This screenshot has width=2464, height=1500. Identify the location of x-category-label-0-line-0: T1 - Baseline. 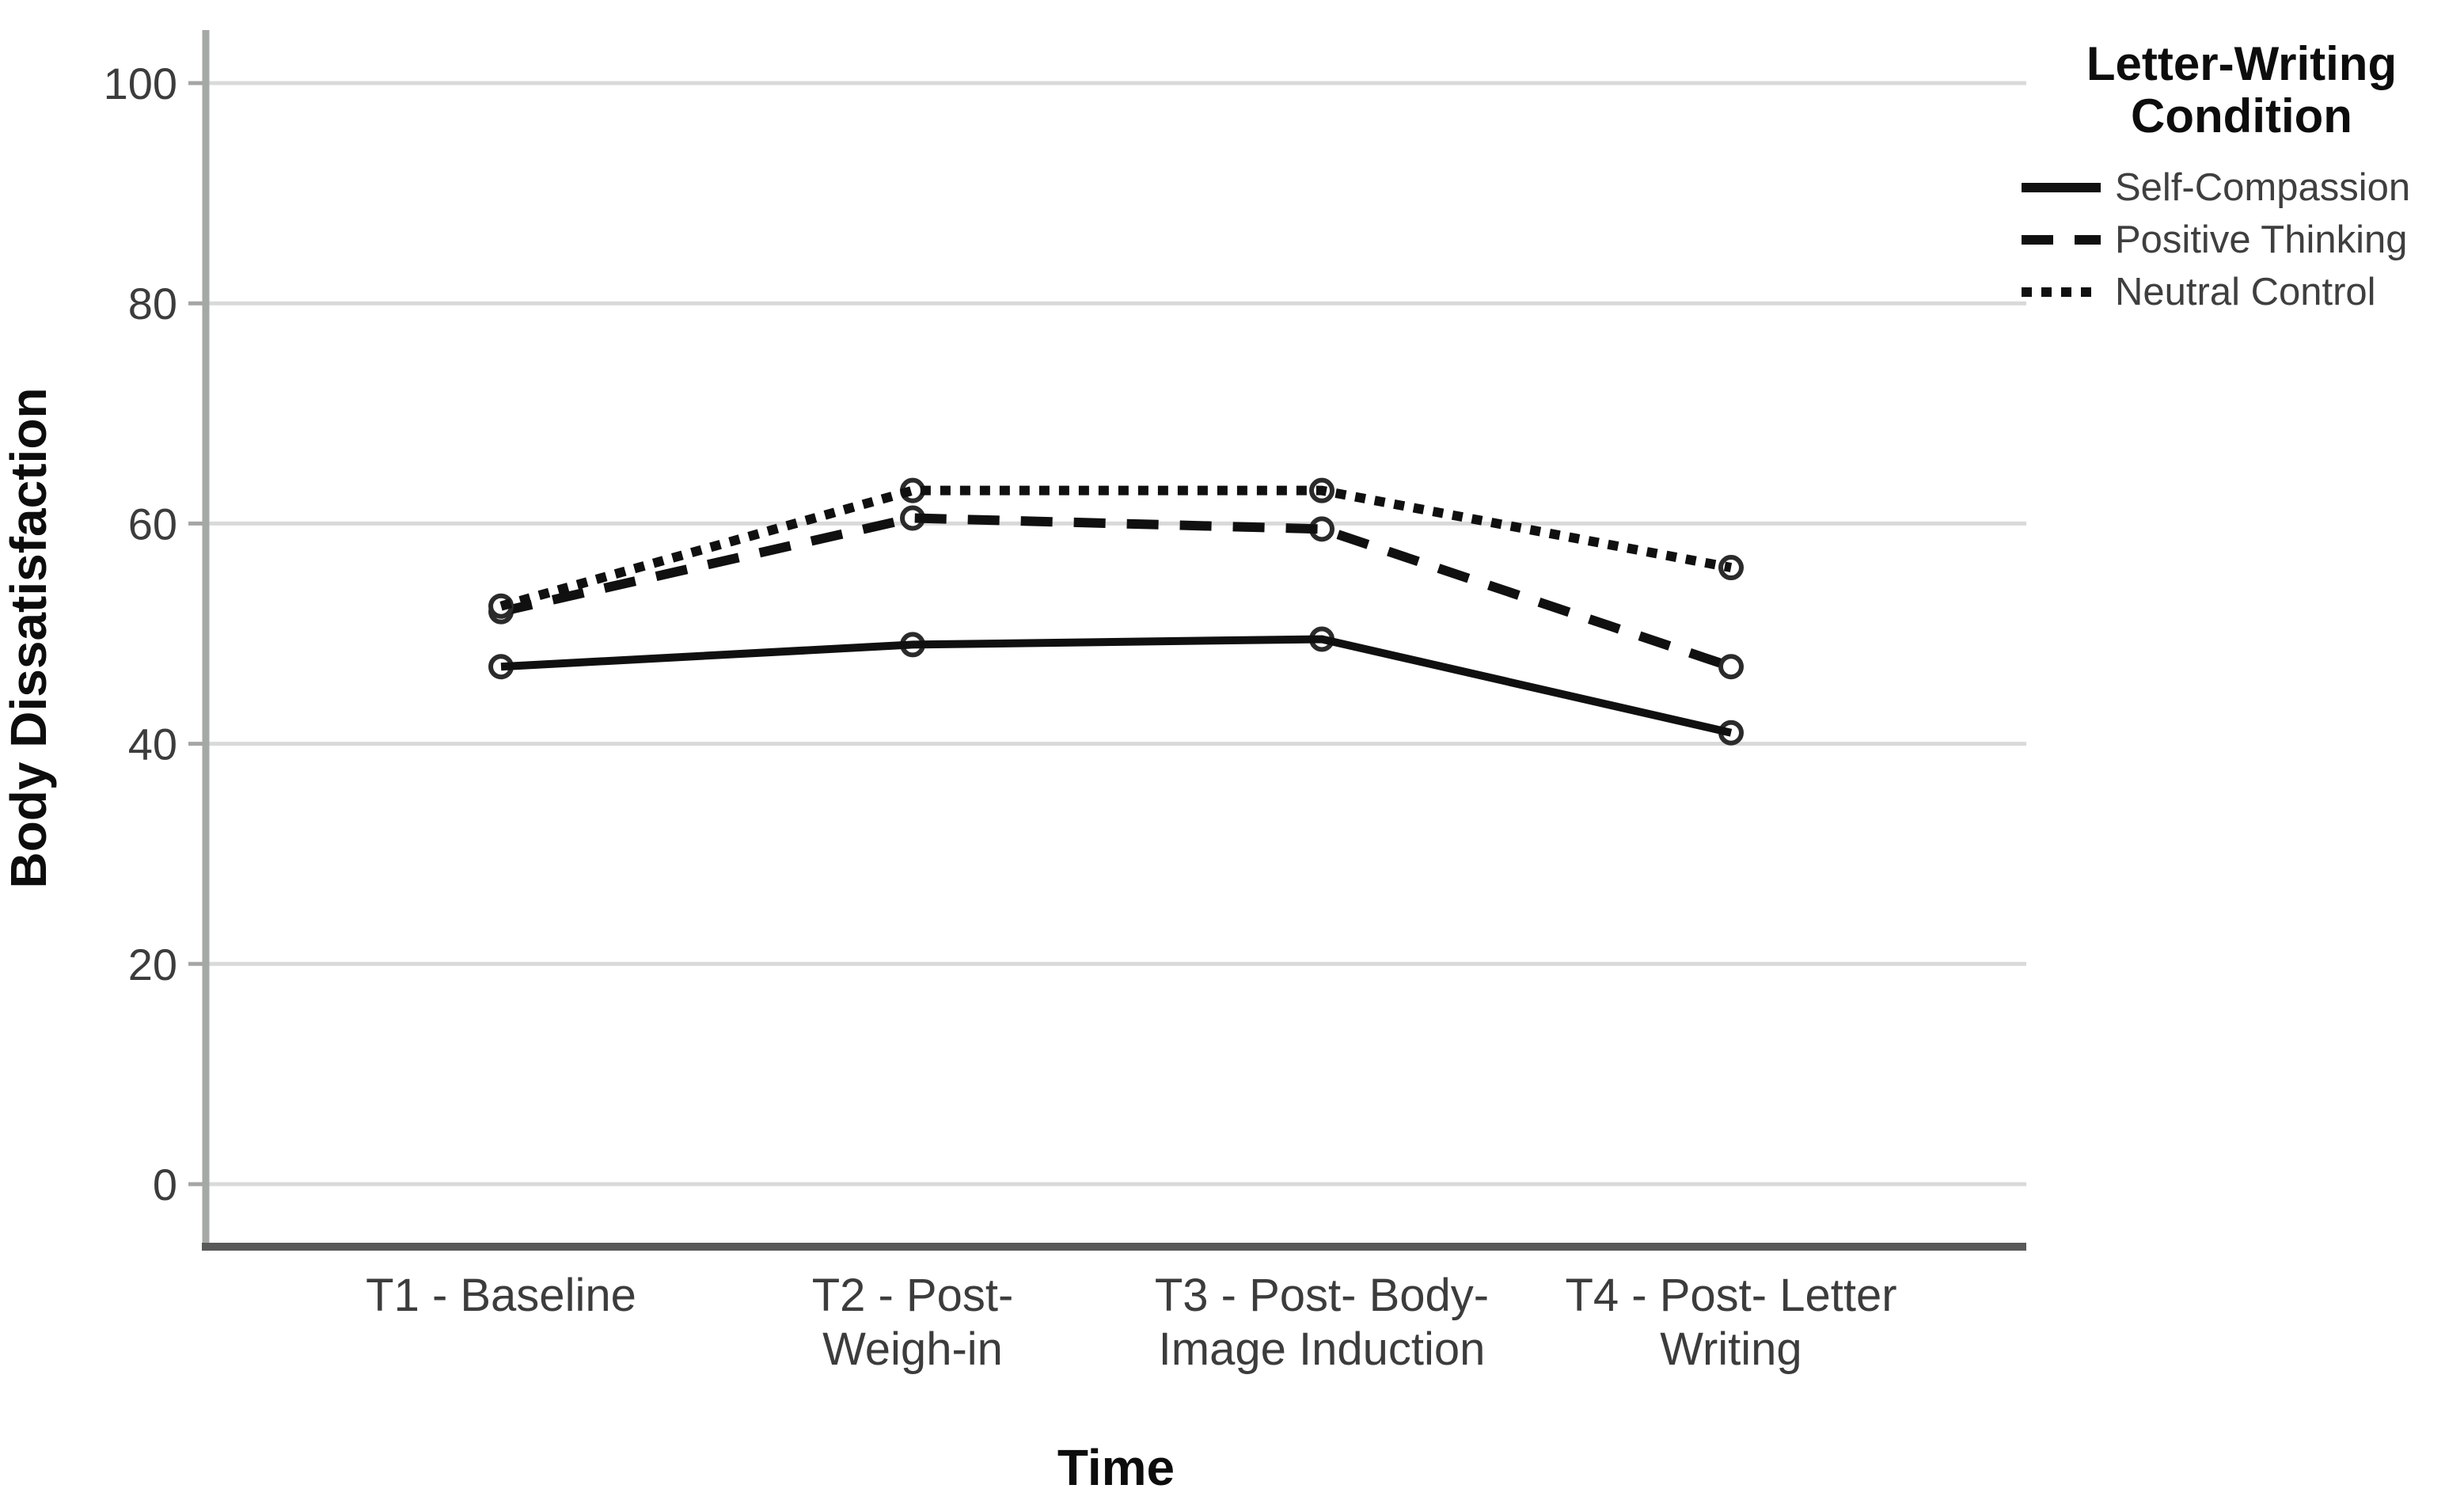
(501, 1295).